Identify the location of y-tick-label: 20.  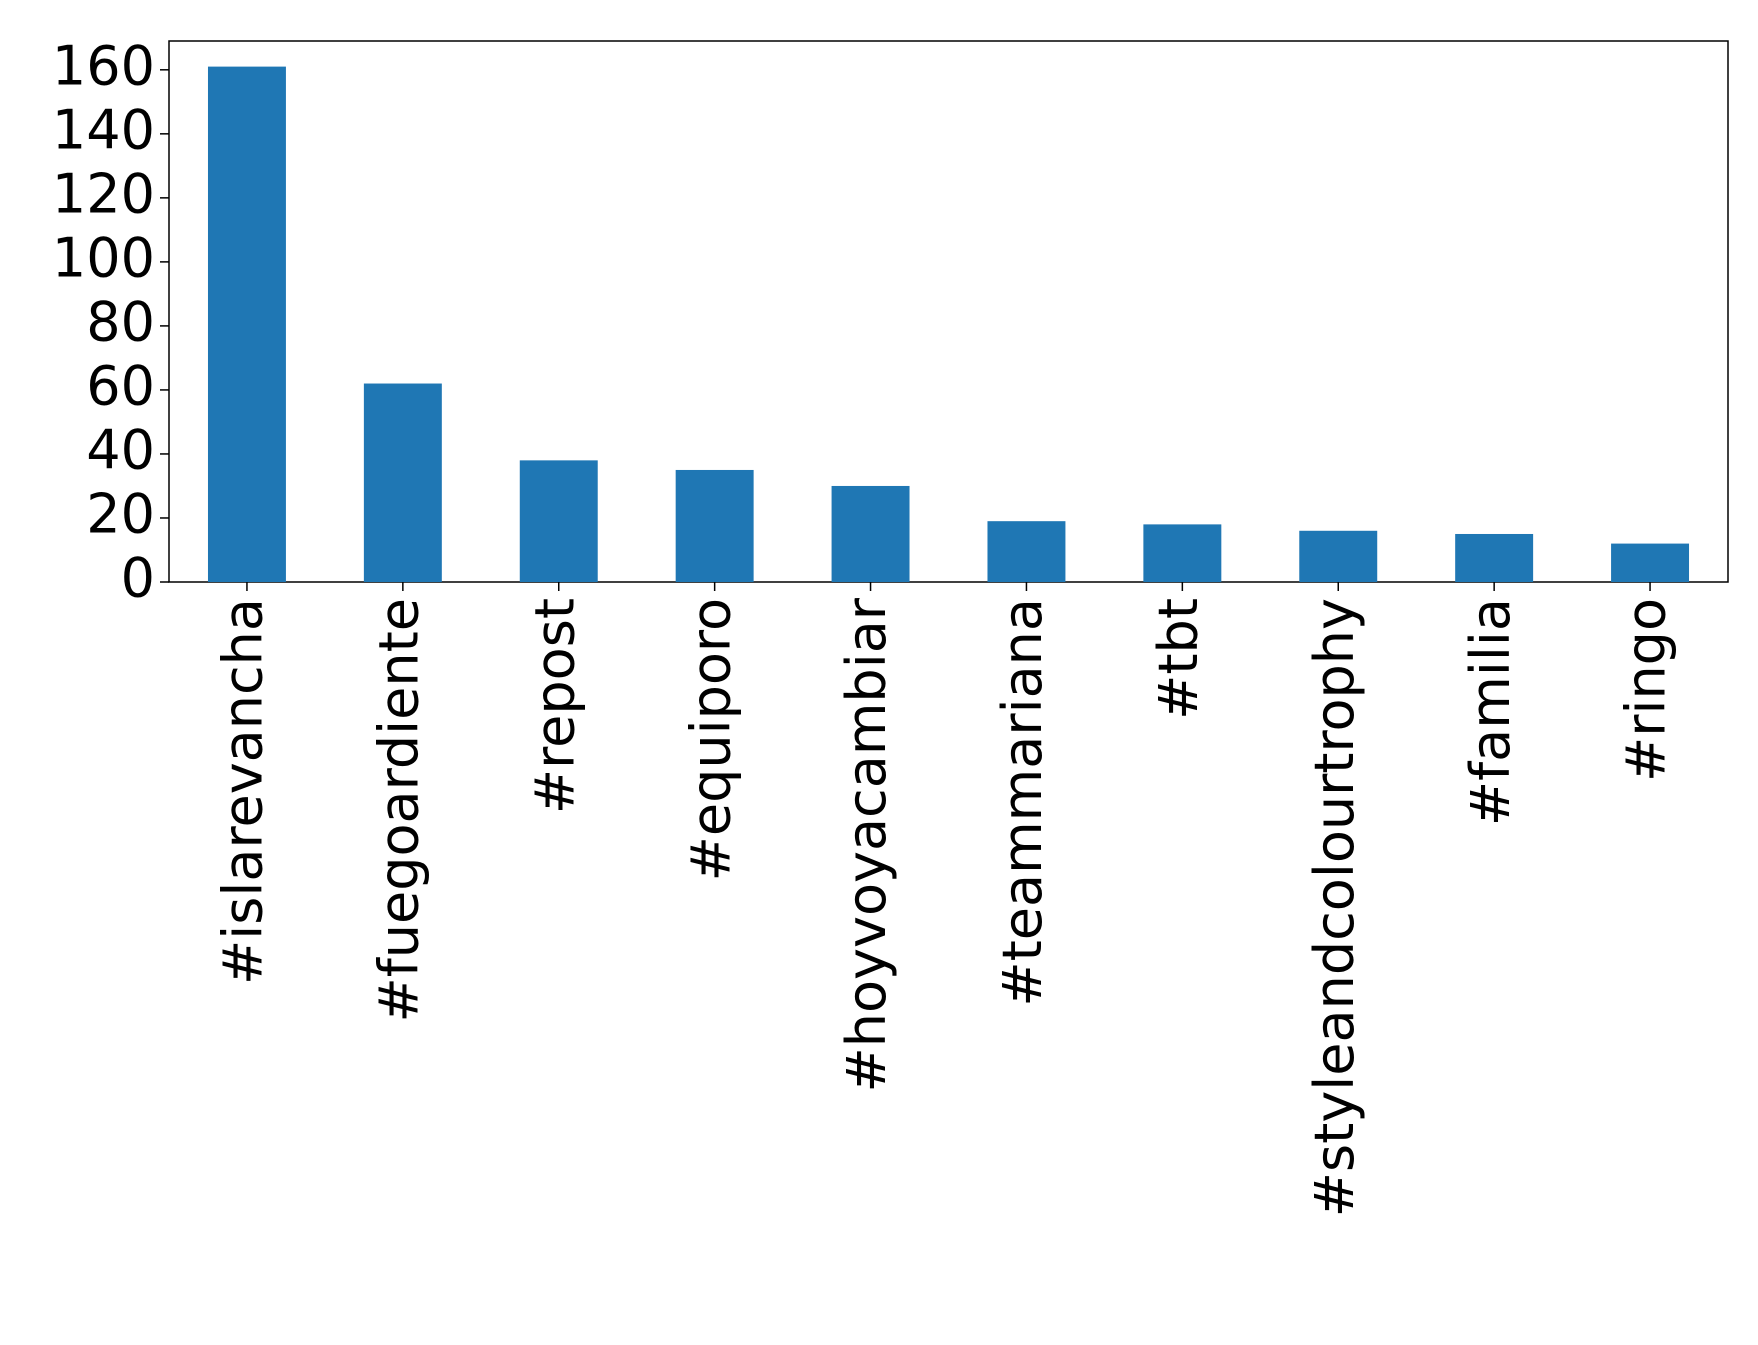
(120, 514).